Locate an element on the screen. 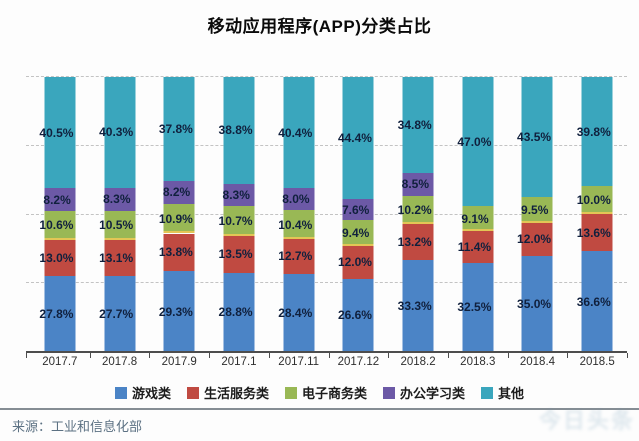 The image size is (639, 441). segment-label: 36.6% is located at coordinates (593, 301).